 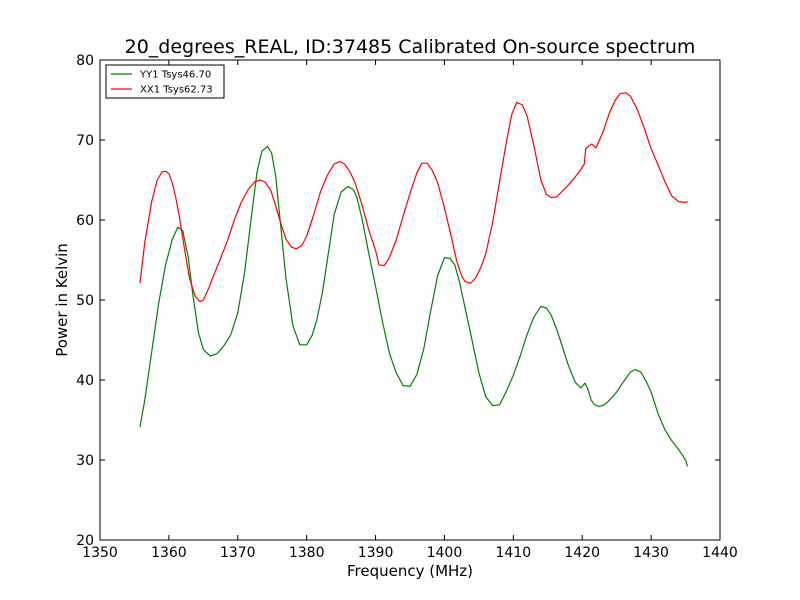 What do you see at coordinates (176, 90) in the screenshot?
I see `legend-label-xx1: XX1 Tsys62.73` at bounding box center [176, 90].